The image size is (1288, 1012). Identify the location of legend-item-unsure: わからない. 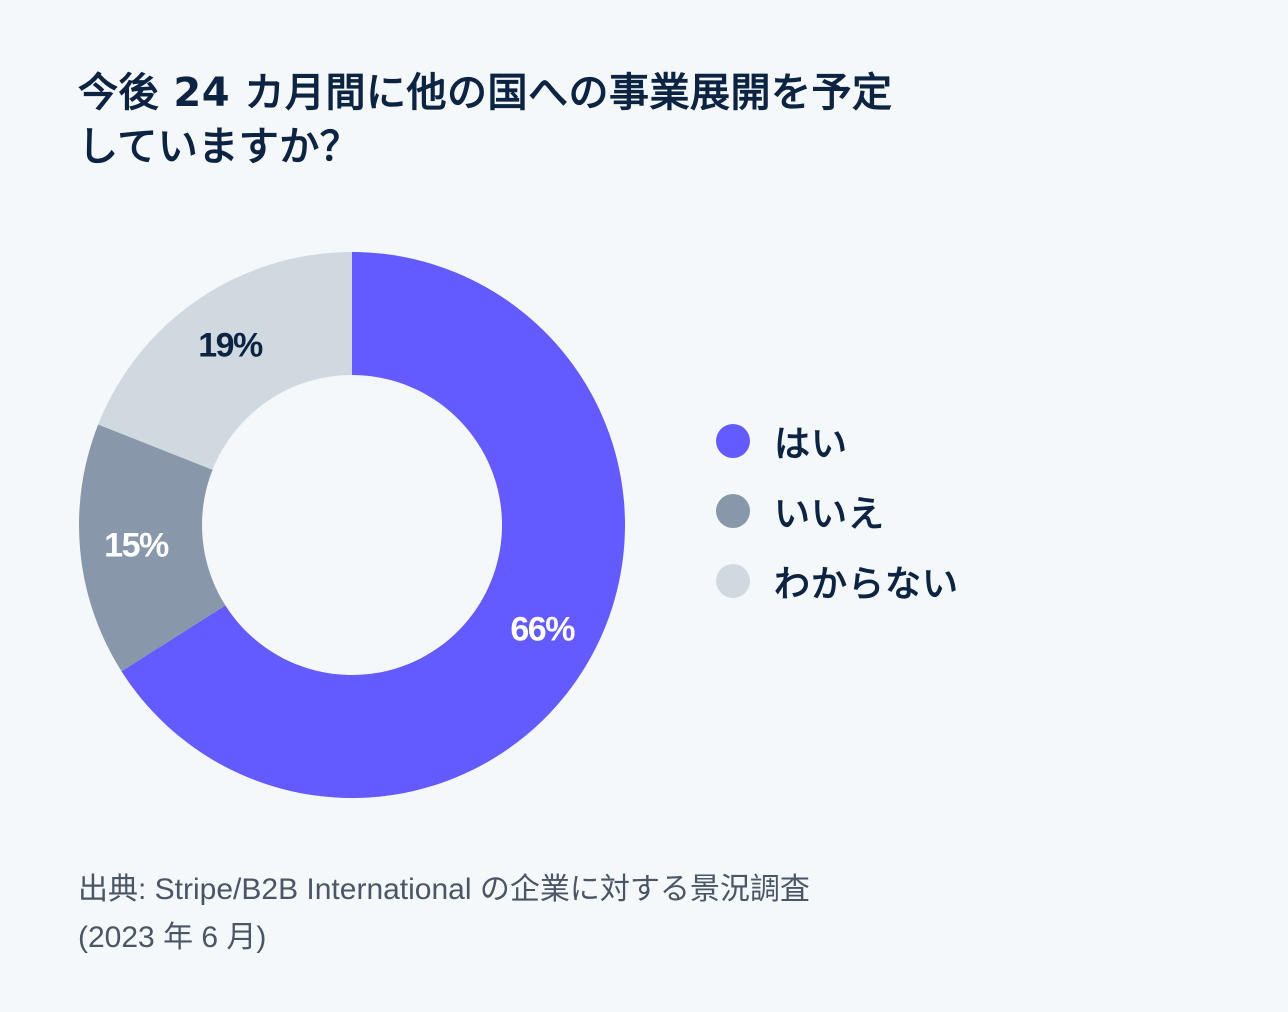
(837, 581).